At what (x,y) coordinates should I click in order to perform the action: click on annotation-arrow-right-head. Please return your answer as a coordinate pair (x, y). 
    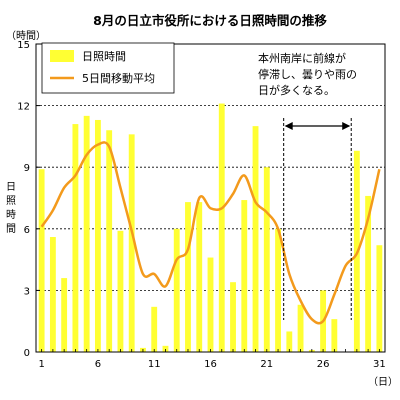
    Looking at the image, I should click on (346, 126).